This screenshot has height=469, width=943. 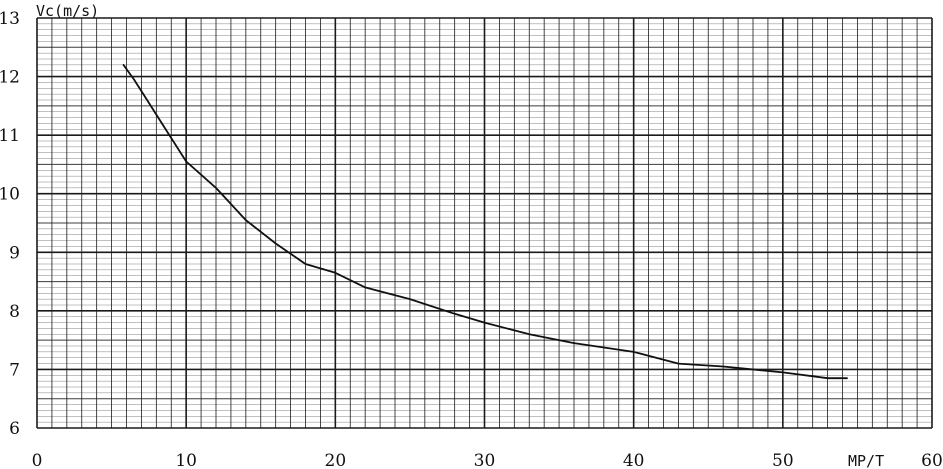 What do you see at coordinates (634, 460) in the screenshot?
I see `x-tick-label: 40` at bounding box center [634, 460].